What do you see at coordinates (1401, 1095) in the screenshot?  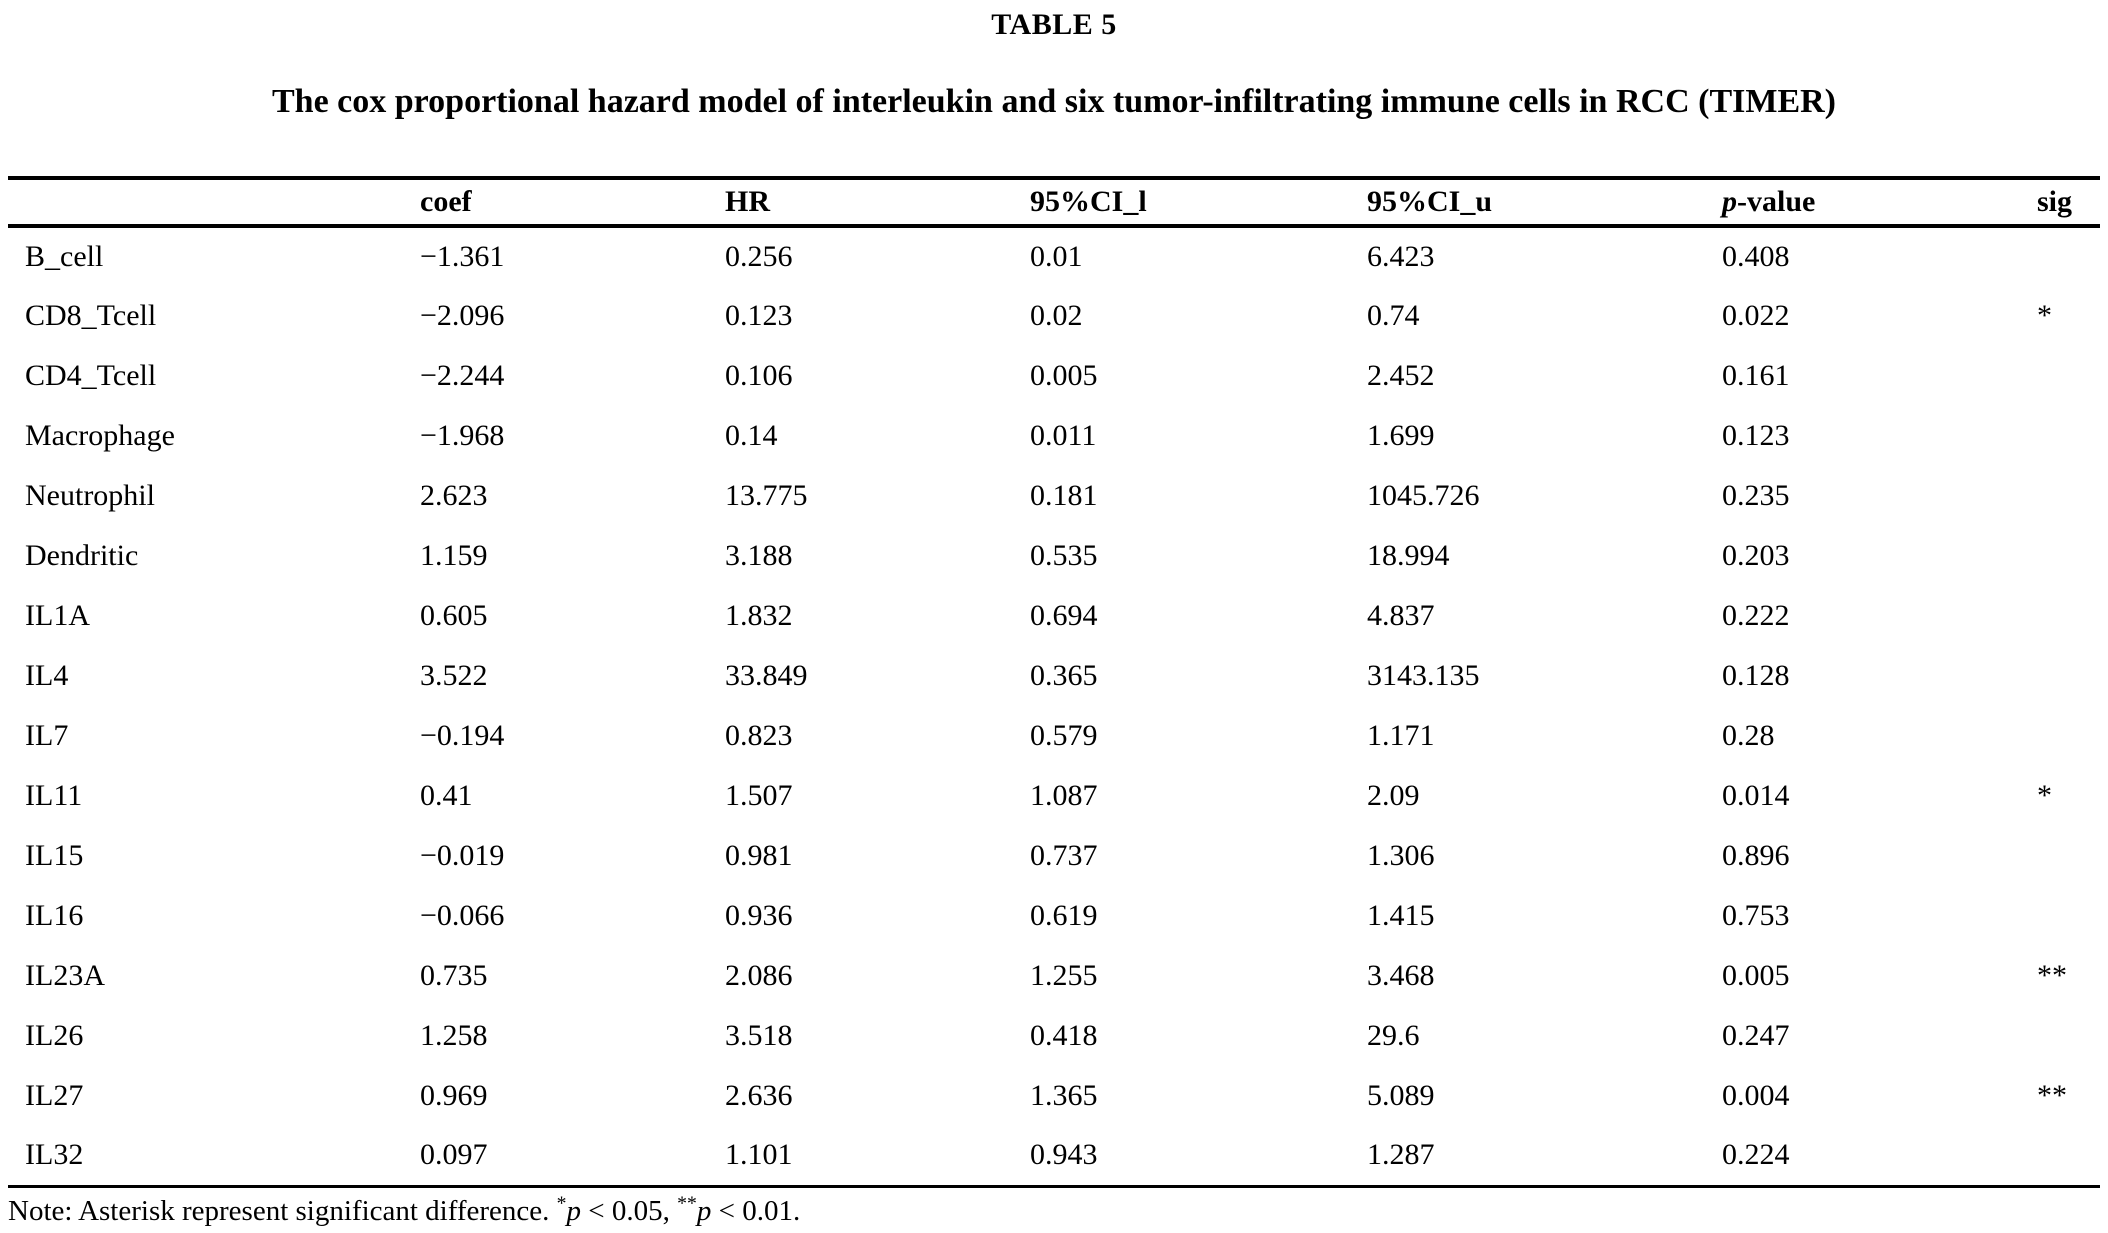 I see `ci-upper-cell: 5.089` at bounding box center [1401, 1095].